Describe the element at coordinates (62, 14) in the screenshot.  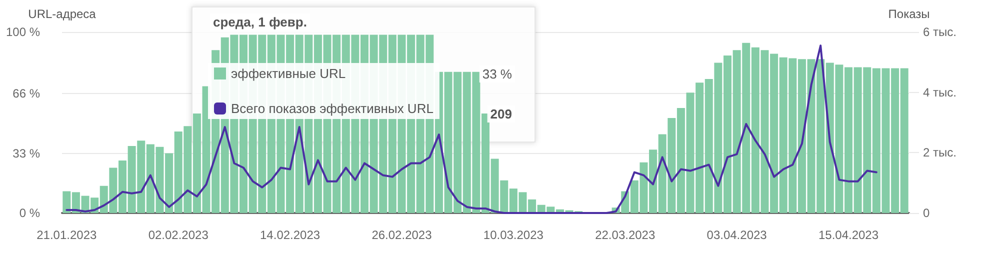
I see `y-axis-title: URL-адреса` at that location.